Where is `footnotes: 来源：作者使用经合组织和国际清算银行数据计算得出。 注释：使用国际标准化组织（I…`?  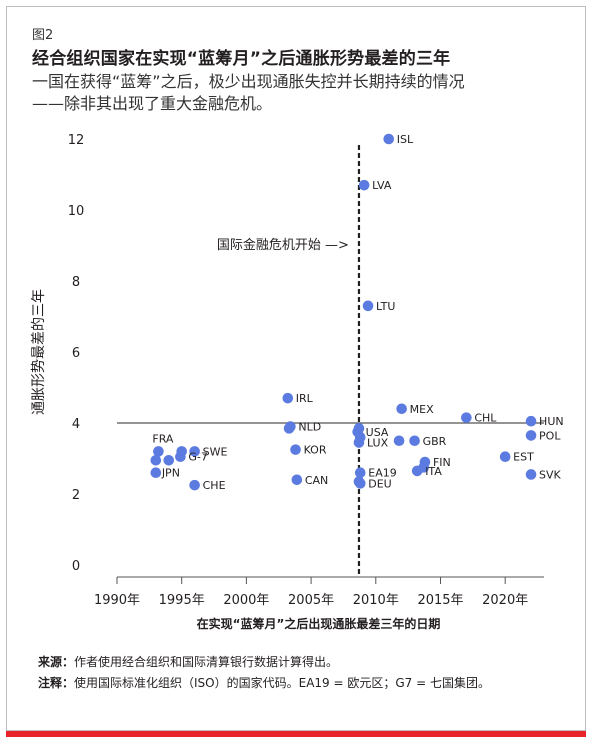 footnotes: 来源：作者使用经合组织和国际清算银行数据计算得出。 注释：使用国际标准化组织（I… is located at coordinates (308, 673).